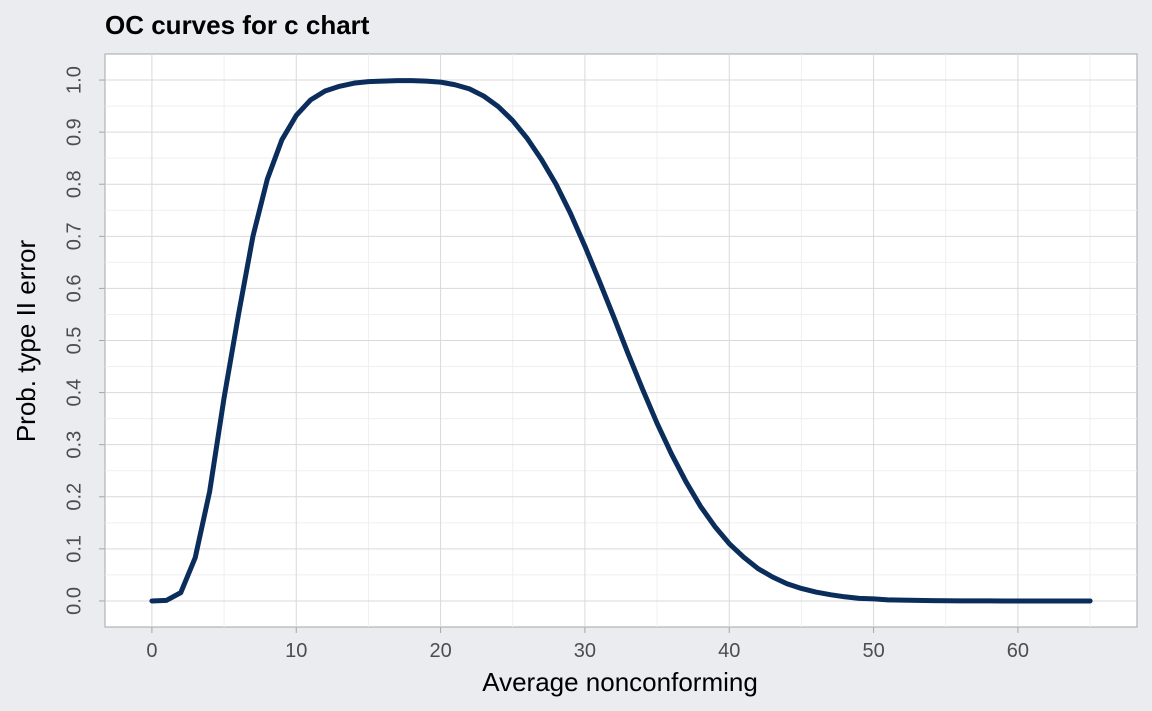 Image resolution: width=1152 pixels, height=711 pixels. What do you see at coordinates (873, 651) in the screenshot?
I see `x-tick-label: 50` at bounding box center [873, 651].